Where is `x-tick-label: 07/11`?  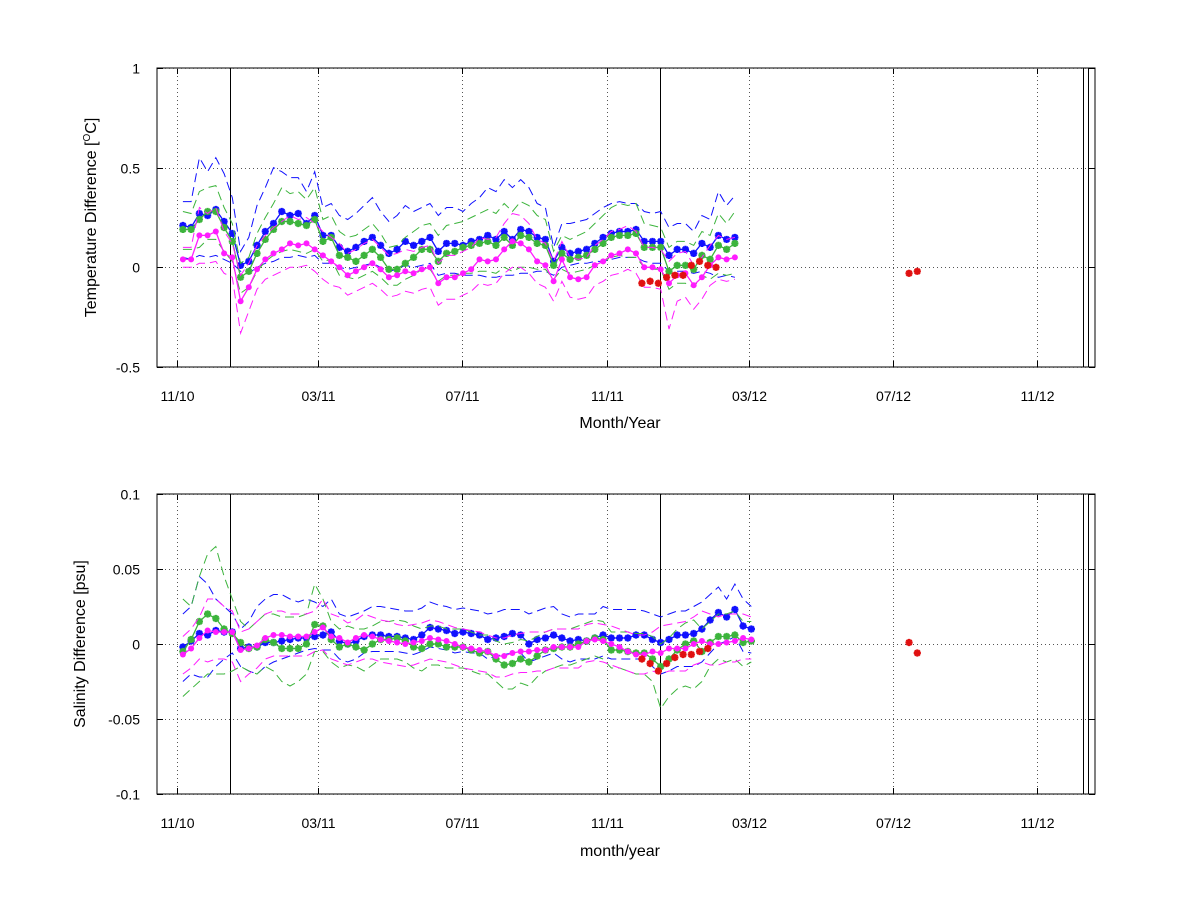 x-tick-label: 07/11 is located at coordinates (463, 823).